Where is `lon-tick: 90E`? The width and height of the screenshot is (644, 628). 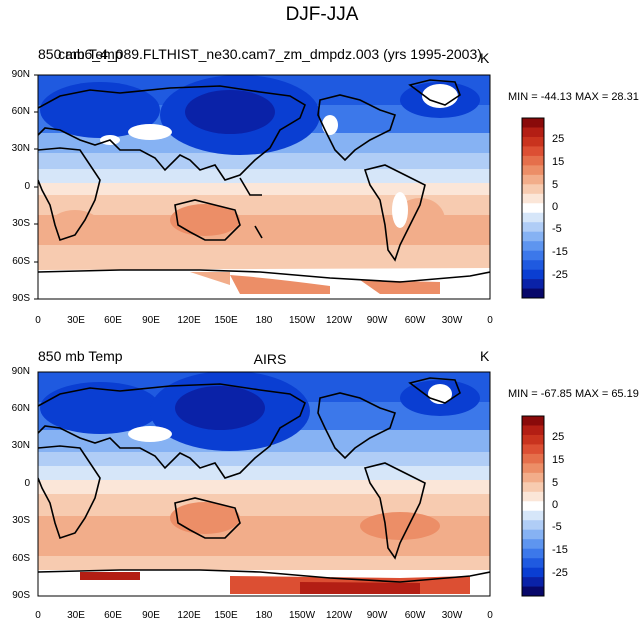
lon-tick: 90E is located at coordinates (151, 615).